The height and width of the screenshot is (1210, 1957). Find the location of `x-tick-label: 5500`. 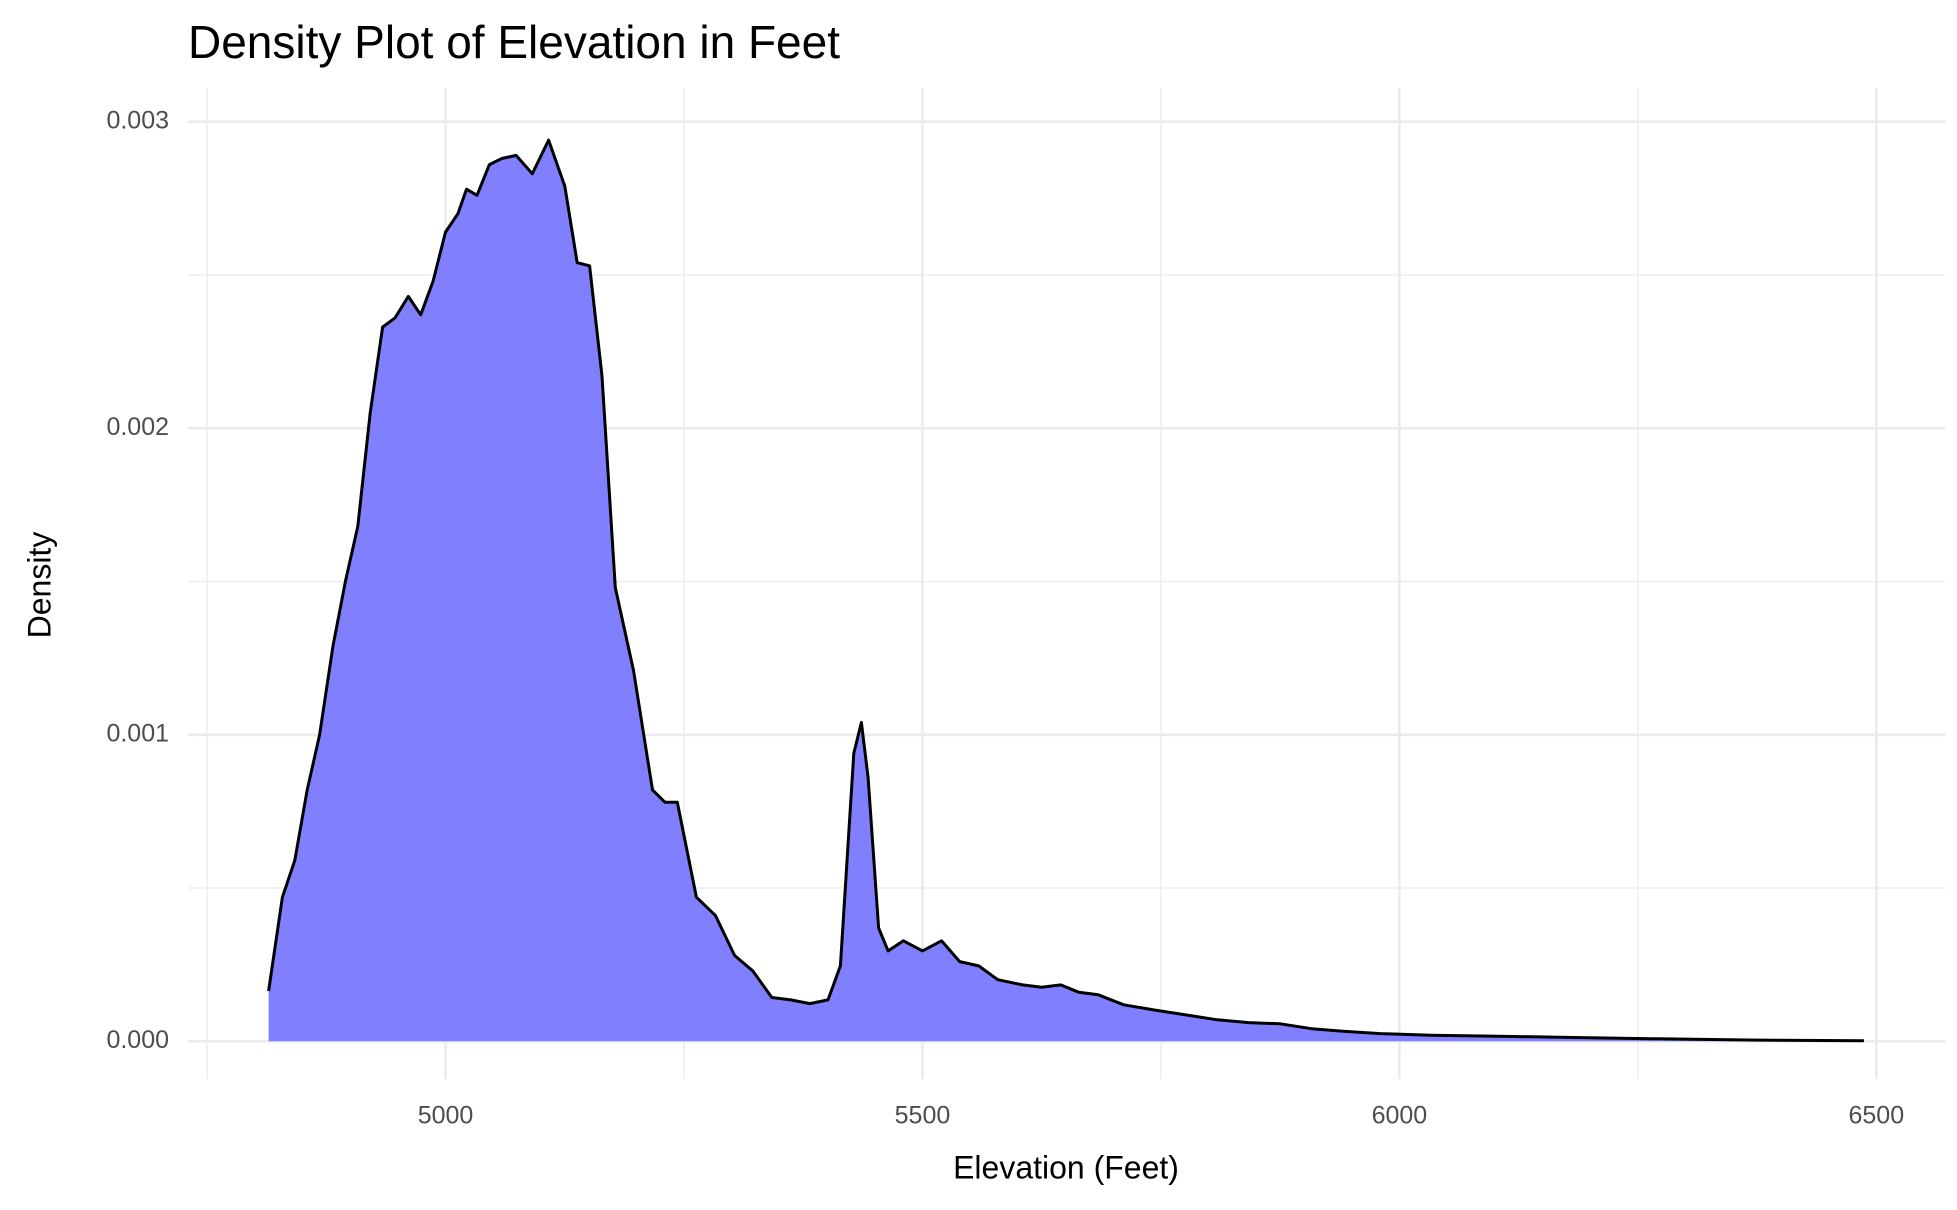

x-tick-label: 5500 is located at coordinates (923, 1116).